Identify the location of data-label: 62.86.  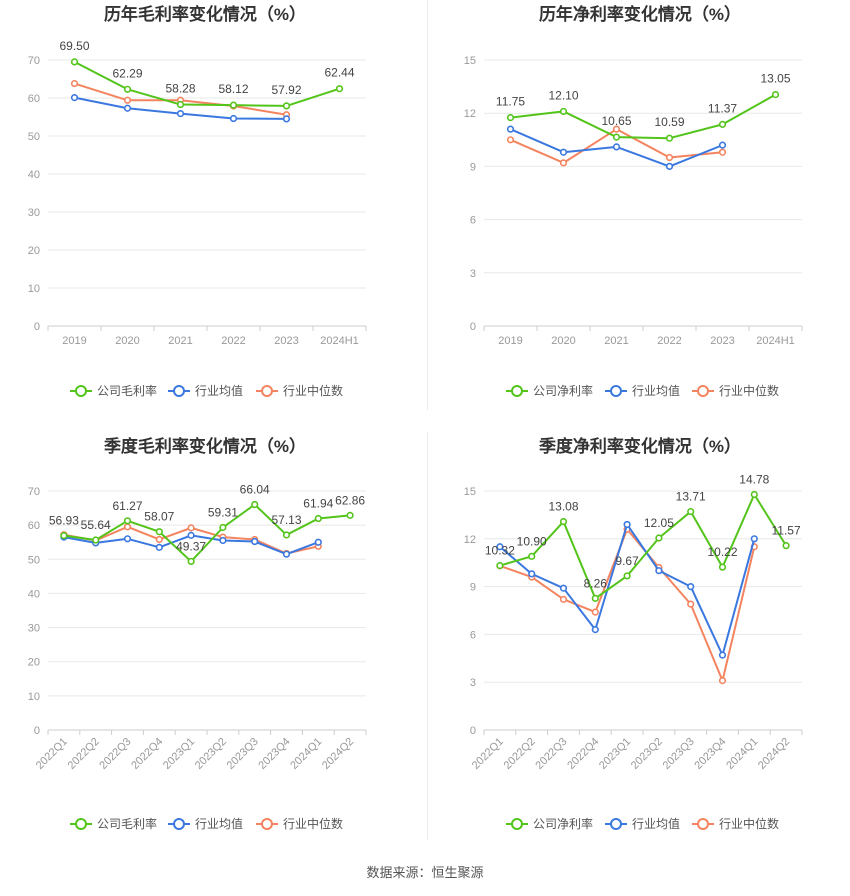
(350, 500).